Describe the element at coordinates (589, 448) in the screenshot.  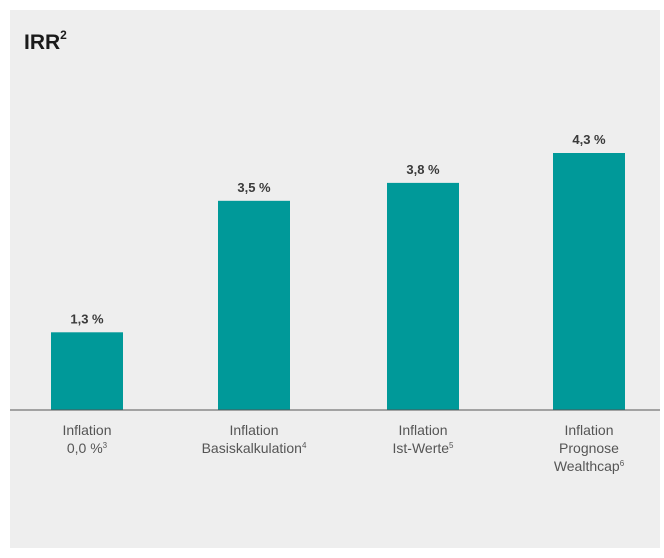
I see `x-tick-label-4: Inflation Prognose Wealthcap6` at that location.